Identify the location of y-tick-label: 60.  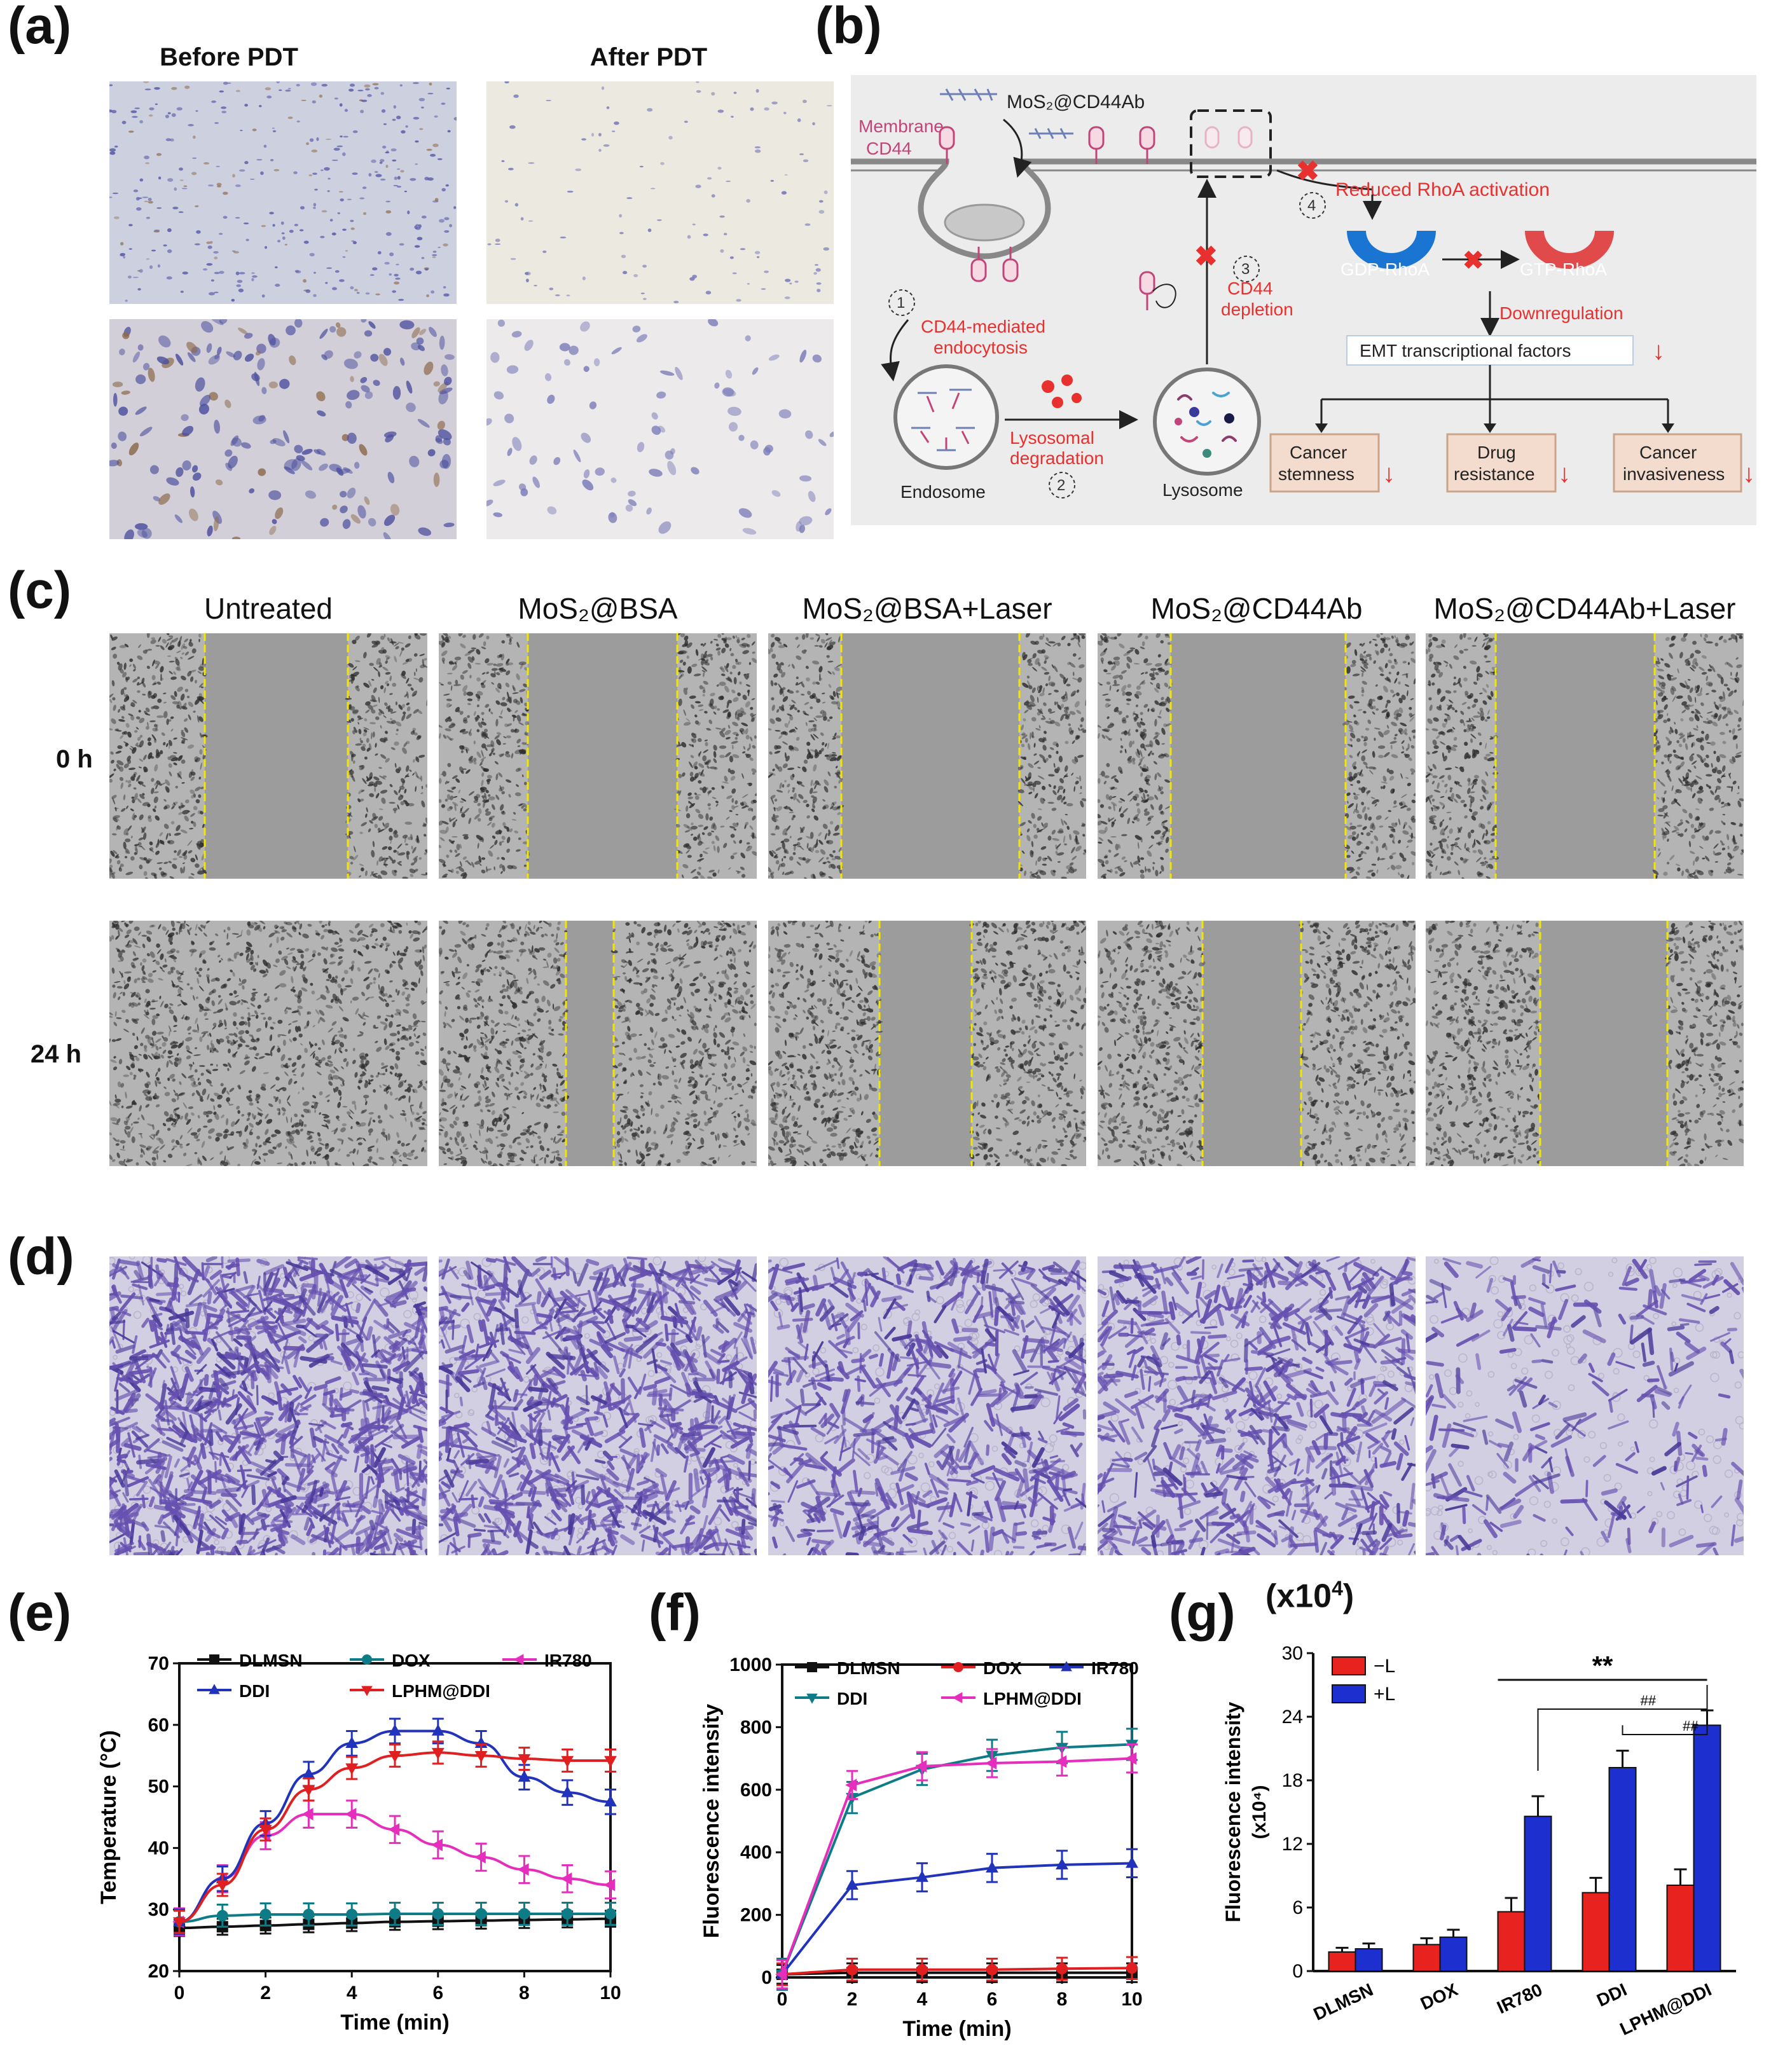
(158, 1726).